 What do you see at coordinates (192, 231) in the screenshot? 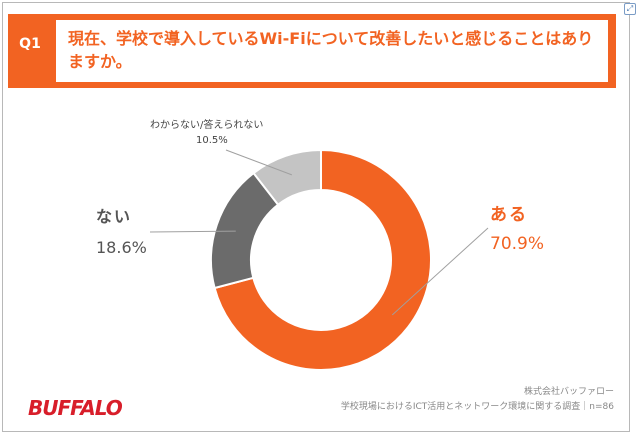
I see `leader-line-no` at bounding box center [192, 231].